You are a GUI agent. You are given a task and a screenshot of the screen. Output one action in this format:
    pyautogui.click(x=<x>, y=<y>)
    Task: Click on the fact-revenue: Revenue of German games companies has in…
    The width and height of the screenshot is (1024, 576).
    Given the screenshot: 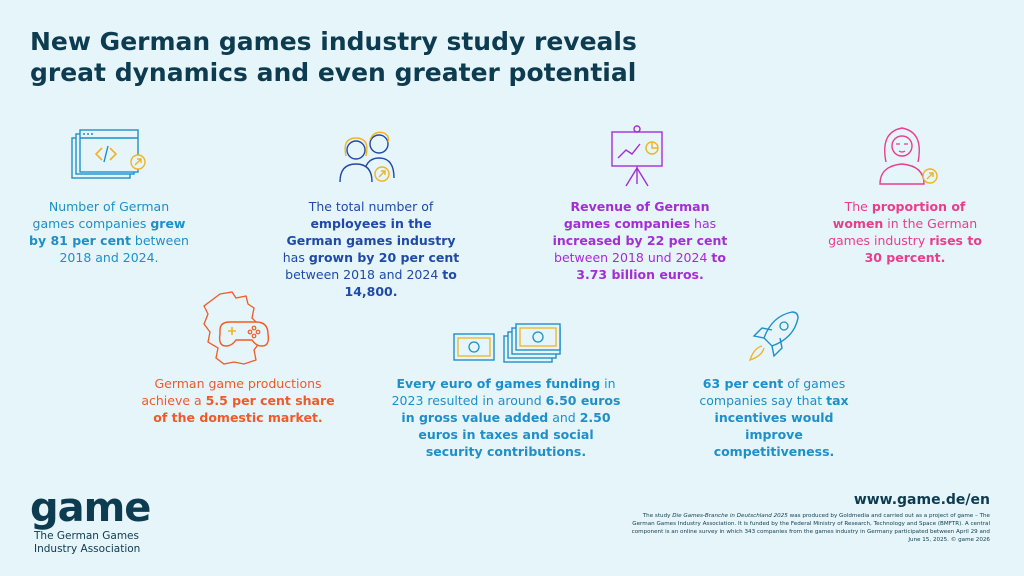 What is the action you would take?
    pyautogui.click(x=640, y=240)
    